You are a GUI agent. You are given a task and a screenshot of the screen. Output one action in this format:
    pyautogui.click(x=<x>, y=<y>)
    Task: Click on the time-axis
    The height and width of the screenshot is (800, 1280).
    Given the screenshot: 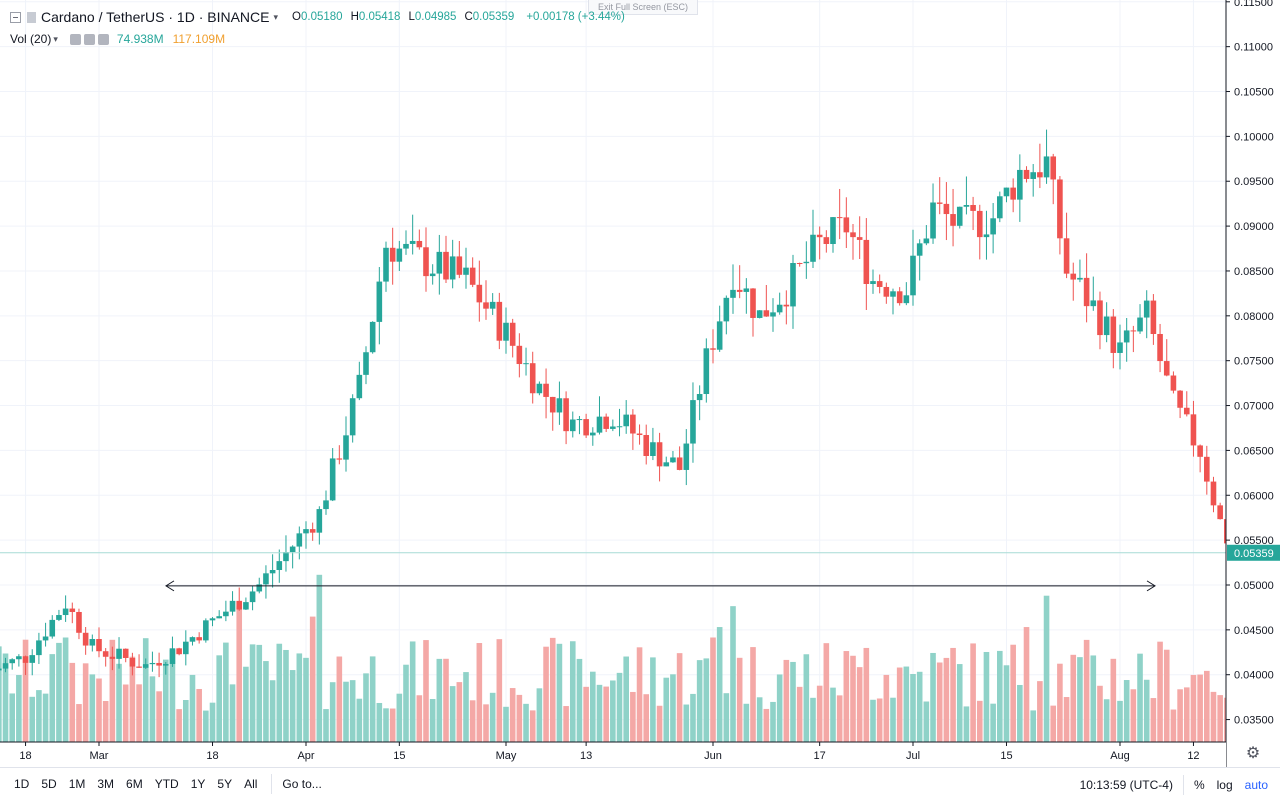 What is the action you would take?
    pyautogui.click(x=613, y=755)
    